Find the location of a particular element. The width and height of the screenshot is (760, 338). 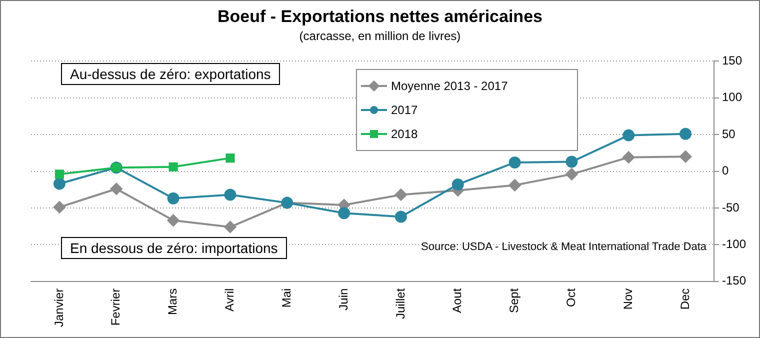

y-tick-label: 100 is located at coordinates (732, 97).